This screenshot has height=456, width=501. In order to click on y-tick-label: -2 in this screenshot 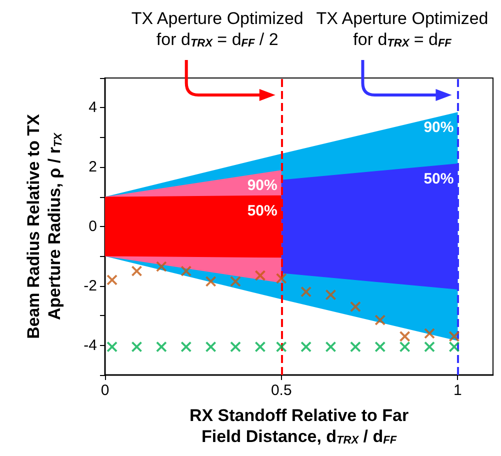, I will do `click(90, 285)`.